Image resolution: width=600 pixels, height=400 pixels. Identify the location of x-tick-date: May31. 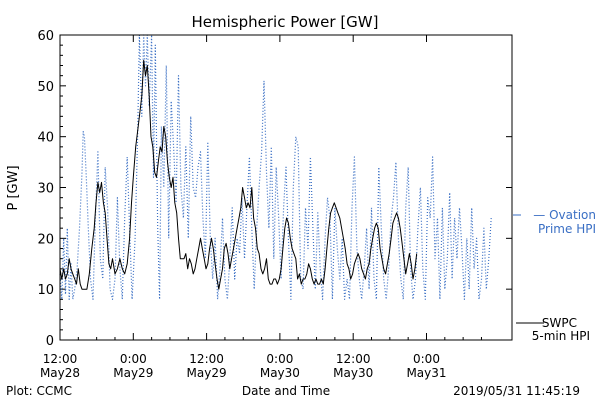
(426, 373).